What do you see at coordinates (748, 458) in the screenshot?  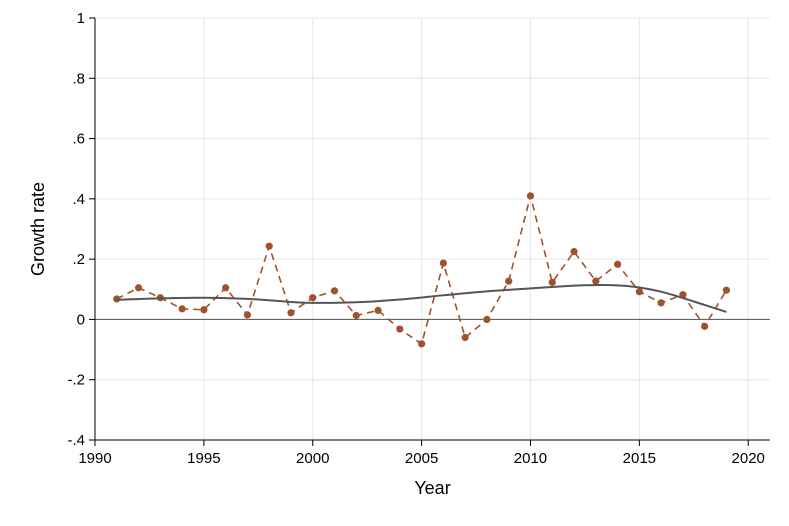 I see `x-tick-label: 2020` at bounding box center [748, 458].